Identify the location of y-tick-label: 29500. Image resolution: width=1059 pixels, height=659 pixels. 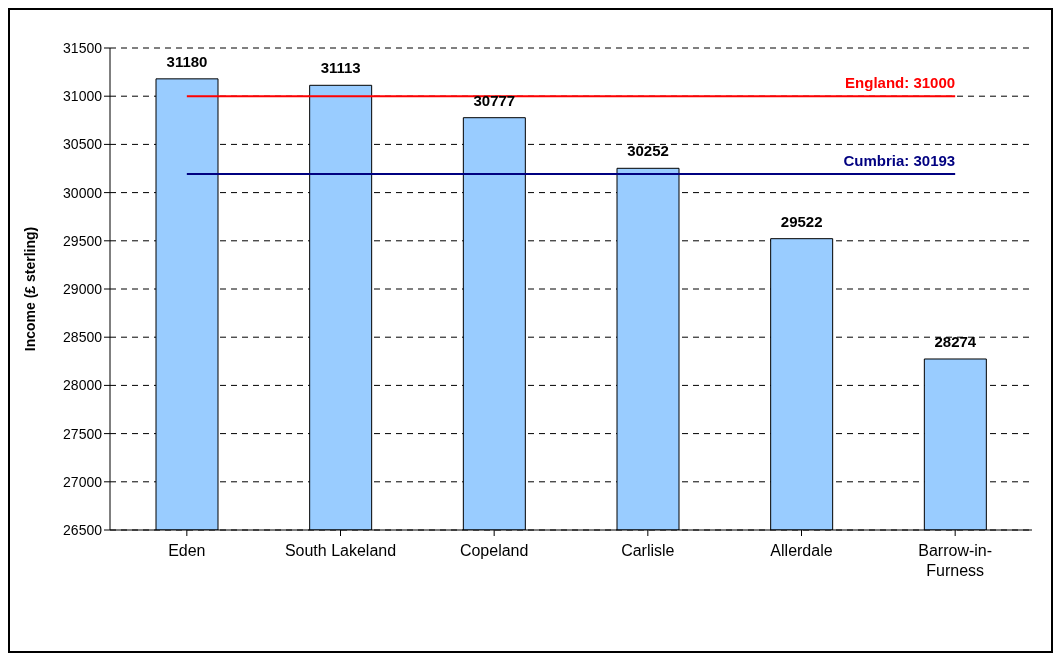
(83, 240).